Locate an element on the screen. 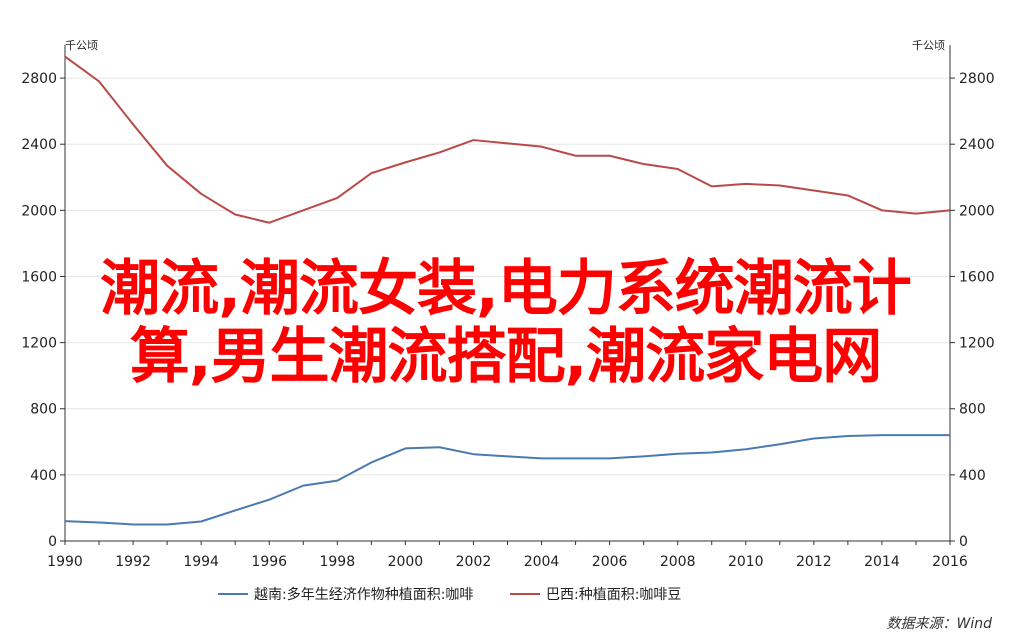 This screenshot has width=1011, height=632. legend: 越南:多年生经济作物种植面积:咖啡 巴西:种植面积:咖啡豆 is located at coordinates (449, 594).